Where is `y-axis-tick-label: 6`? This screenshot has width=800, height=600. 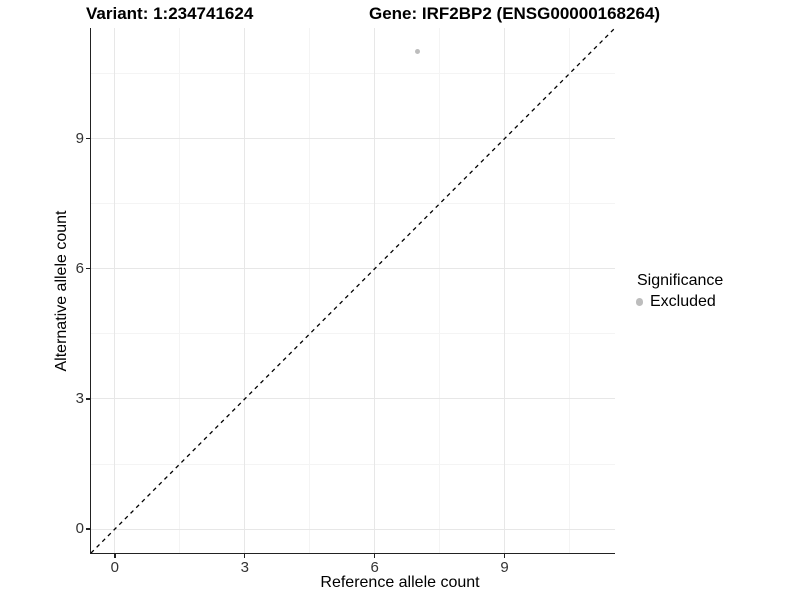
y-axis-tick-label: 6 is located at coordinates (79, 268).